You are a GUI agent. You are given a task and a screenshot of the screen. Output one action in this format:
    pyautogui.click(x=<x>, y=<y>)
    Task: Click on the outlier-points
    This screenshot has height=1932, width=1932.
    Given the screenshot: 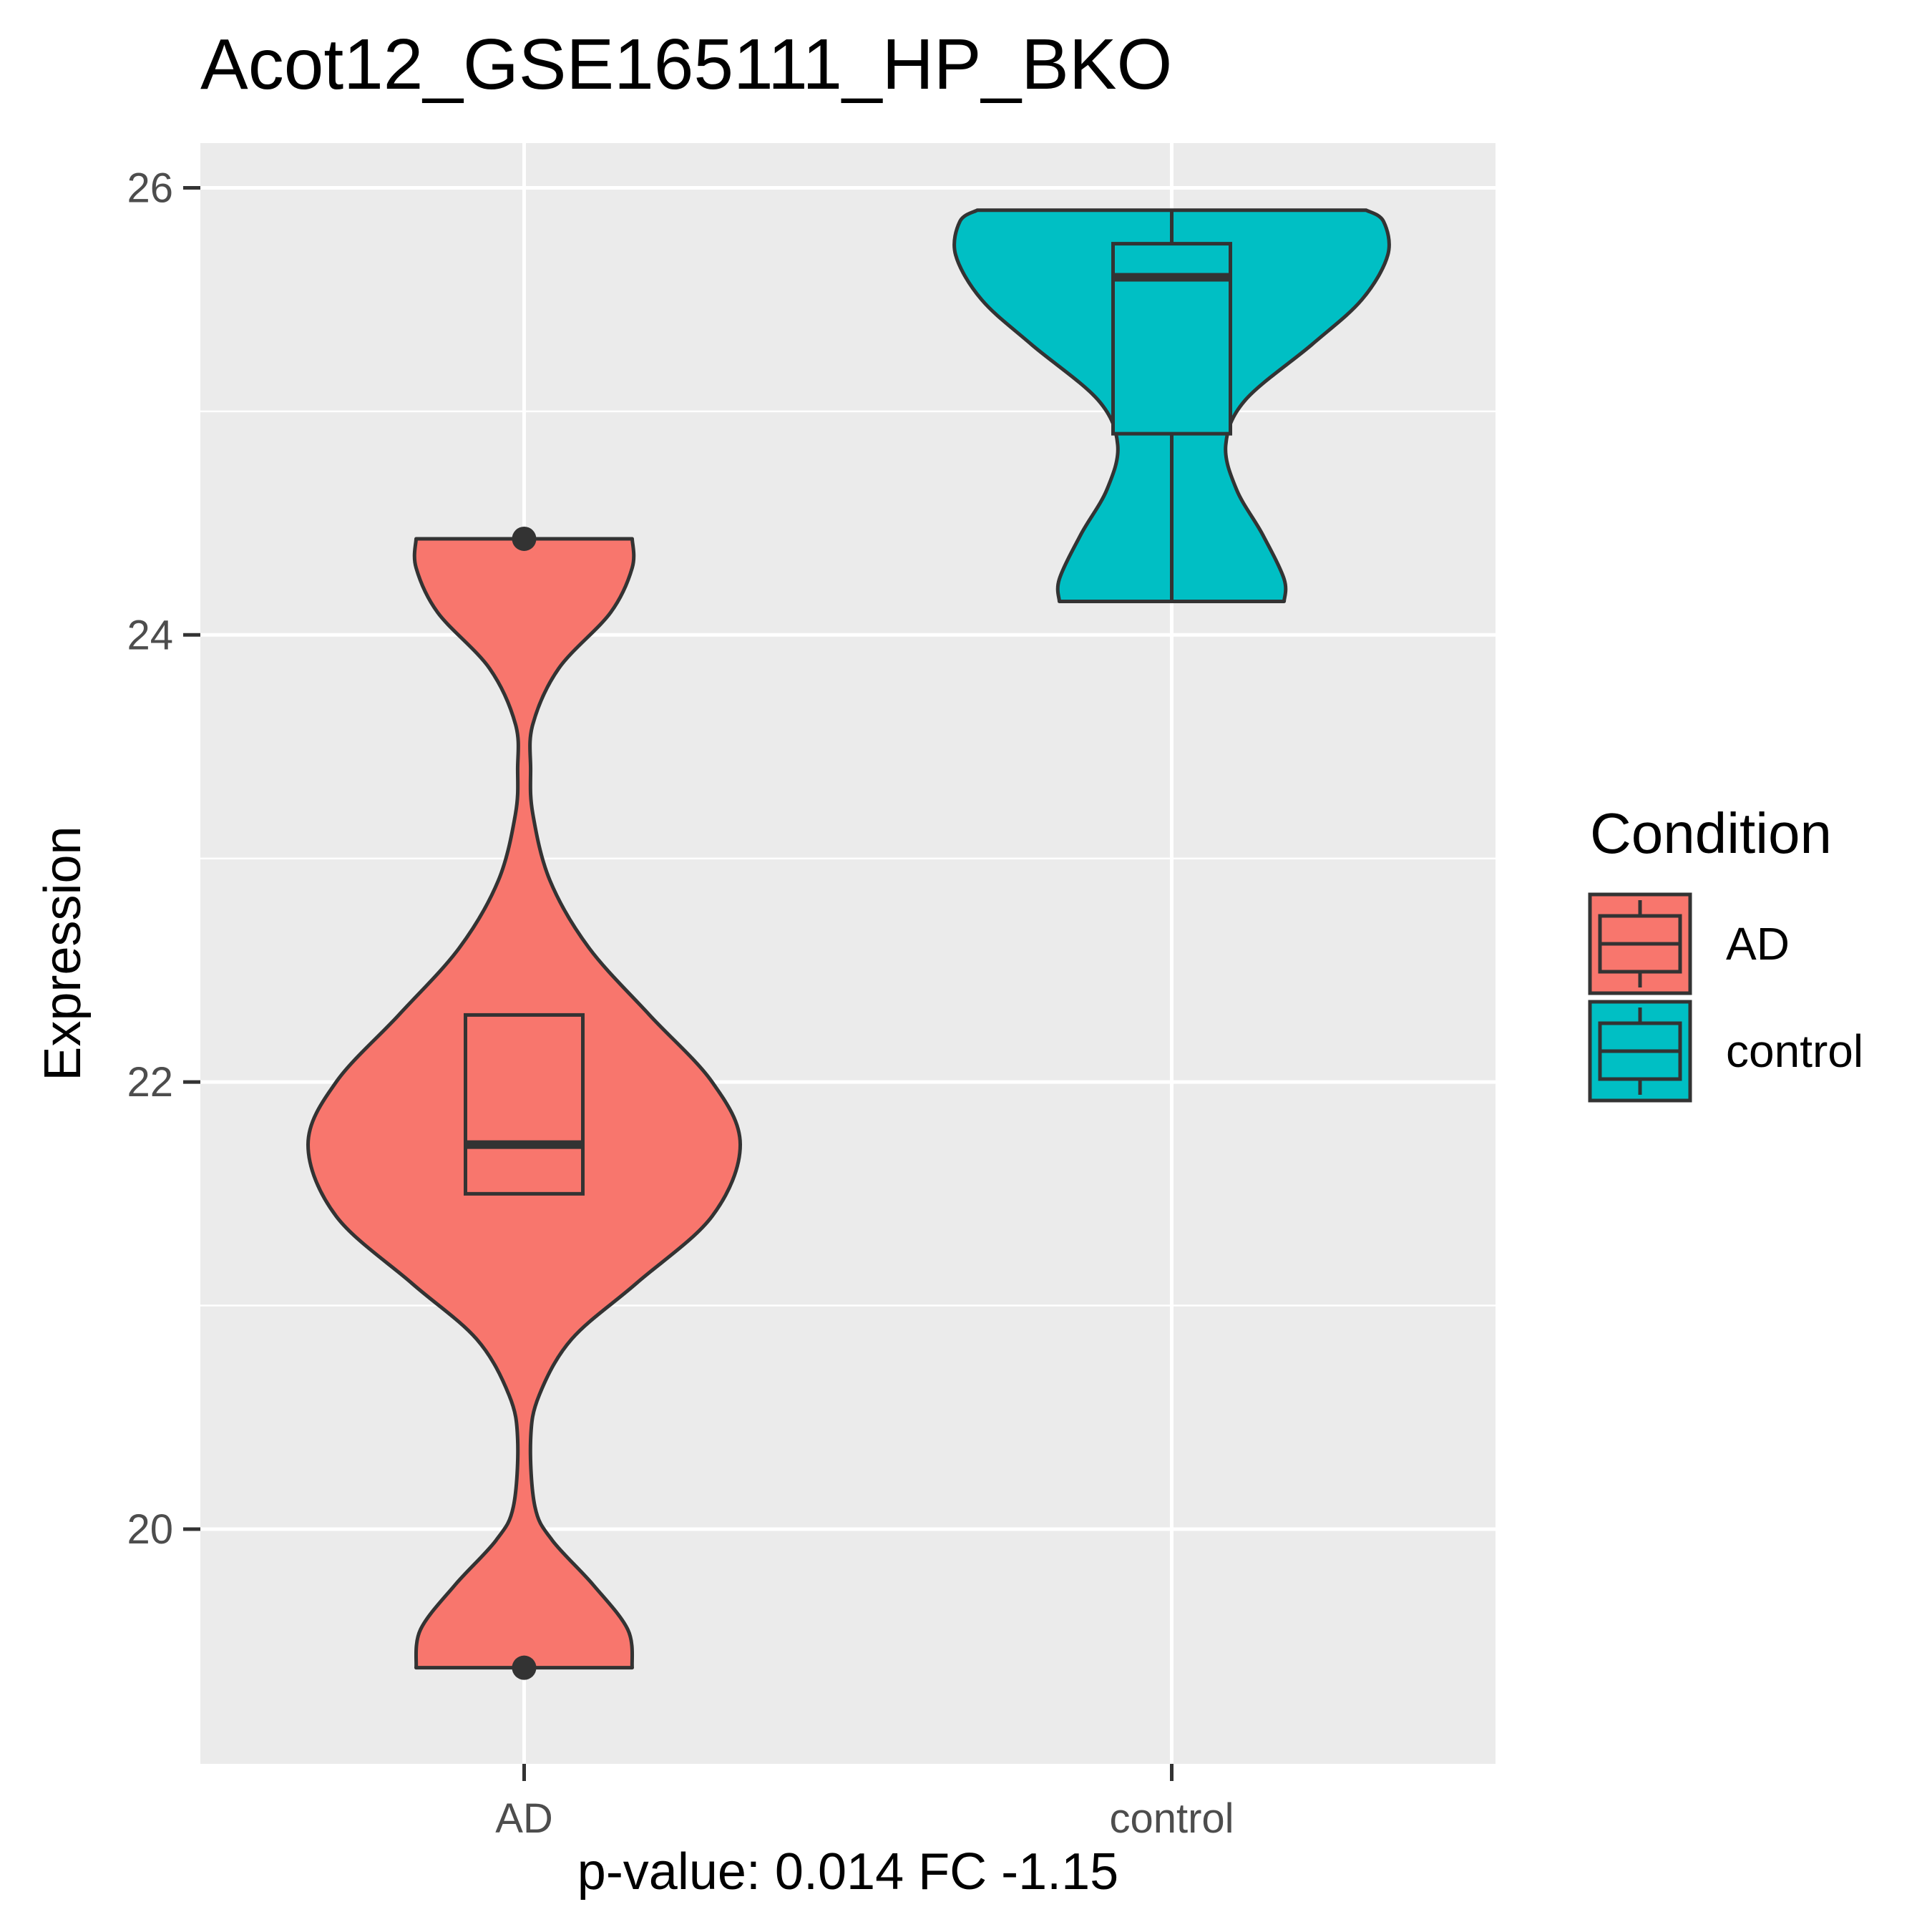 What is the action you would take?
    pyautogui.click(x=524, y=1103)
    